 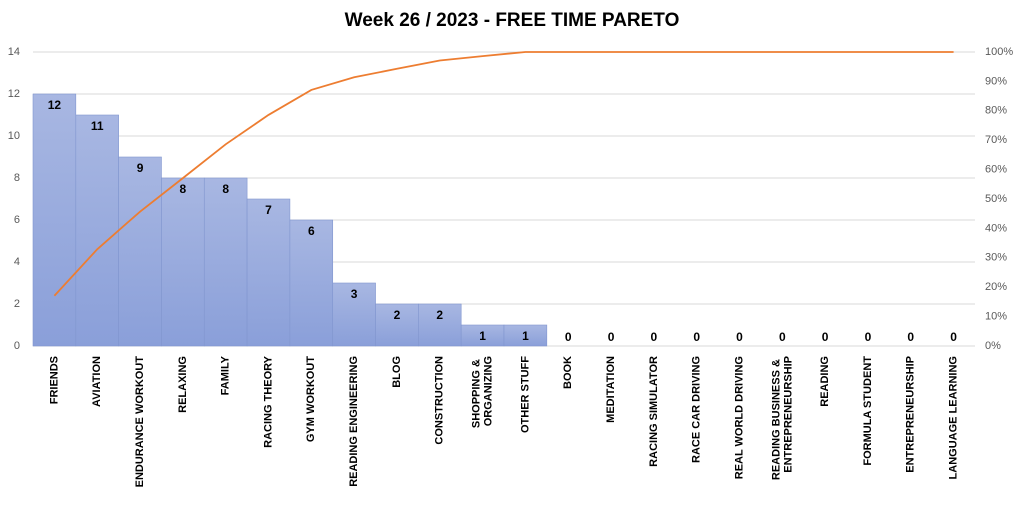 I want to click on x-tick-group: READING ENGINEERING, so click(x=354, y=421).